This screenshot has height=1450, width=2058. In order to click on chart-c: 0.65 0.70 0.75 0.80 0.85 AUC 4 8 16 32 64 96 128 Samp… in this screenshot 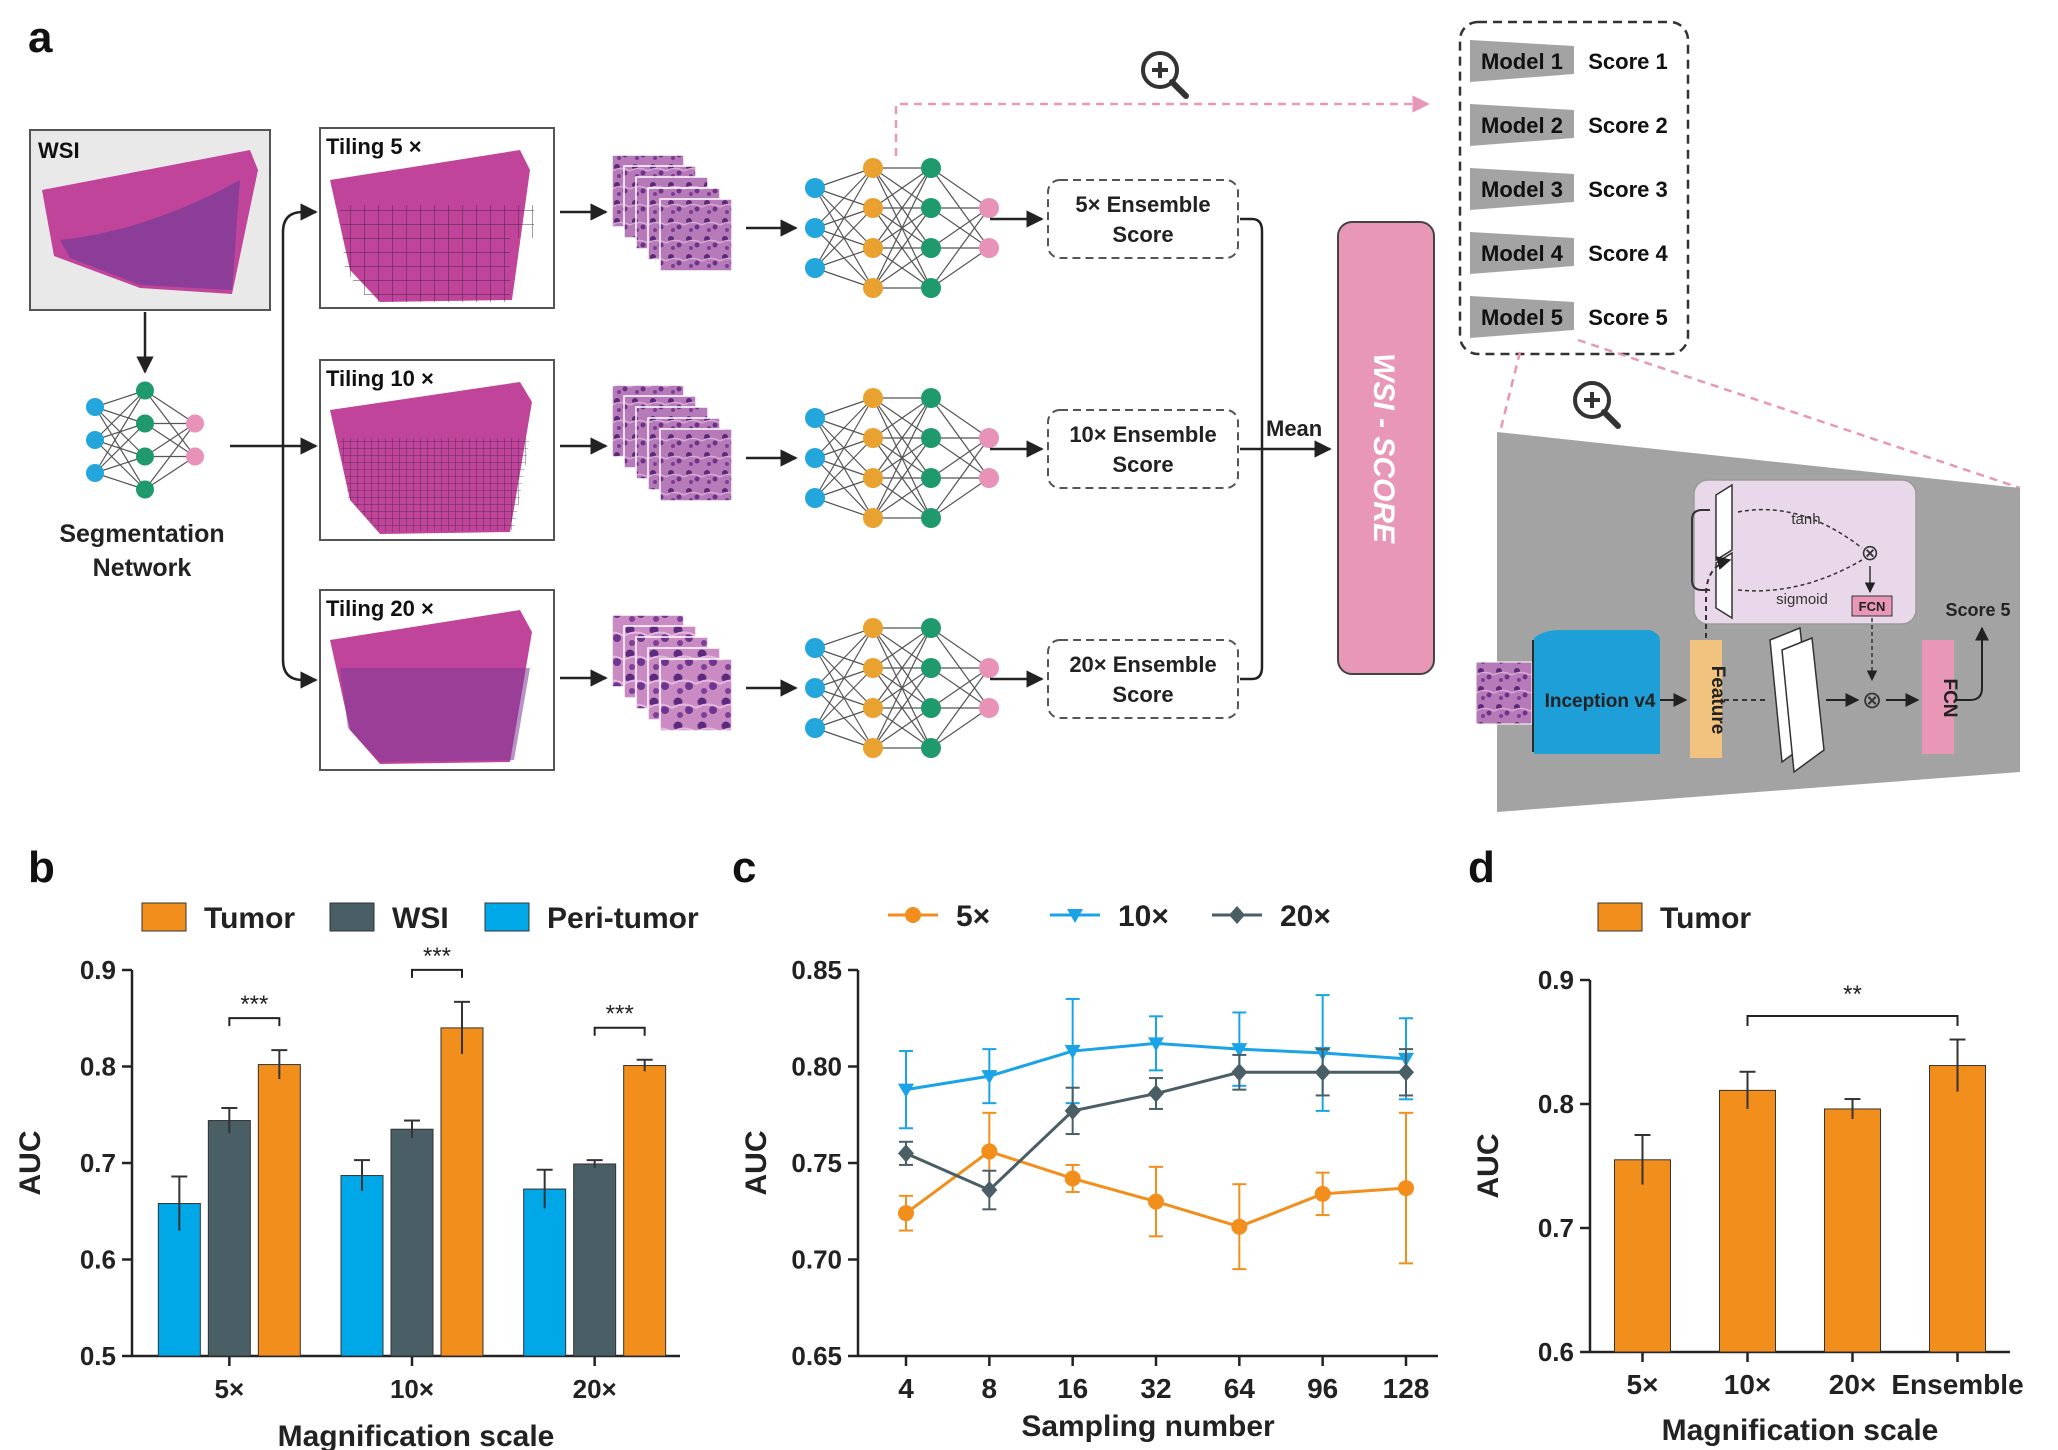, I will do `click(1089, 1171)`.